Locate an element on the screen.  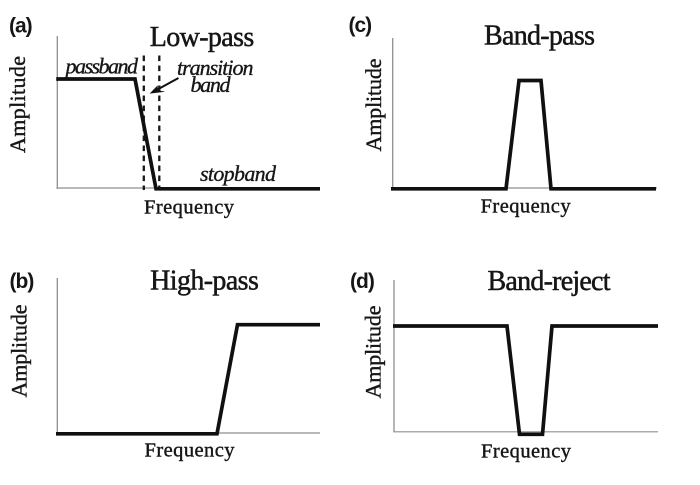
svg-text: band is located at coordinates (211, 84).